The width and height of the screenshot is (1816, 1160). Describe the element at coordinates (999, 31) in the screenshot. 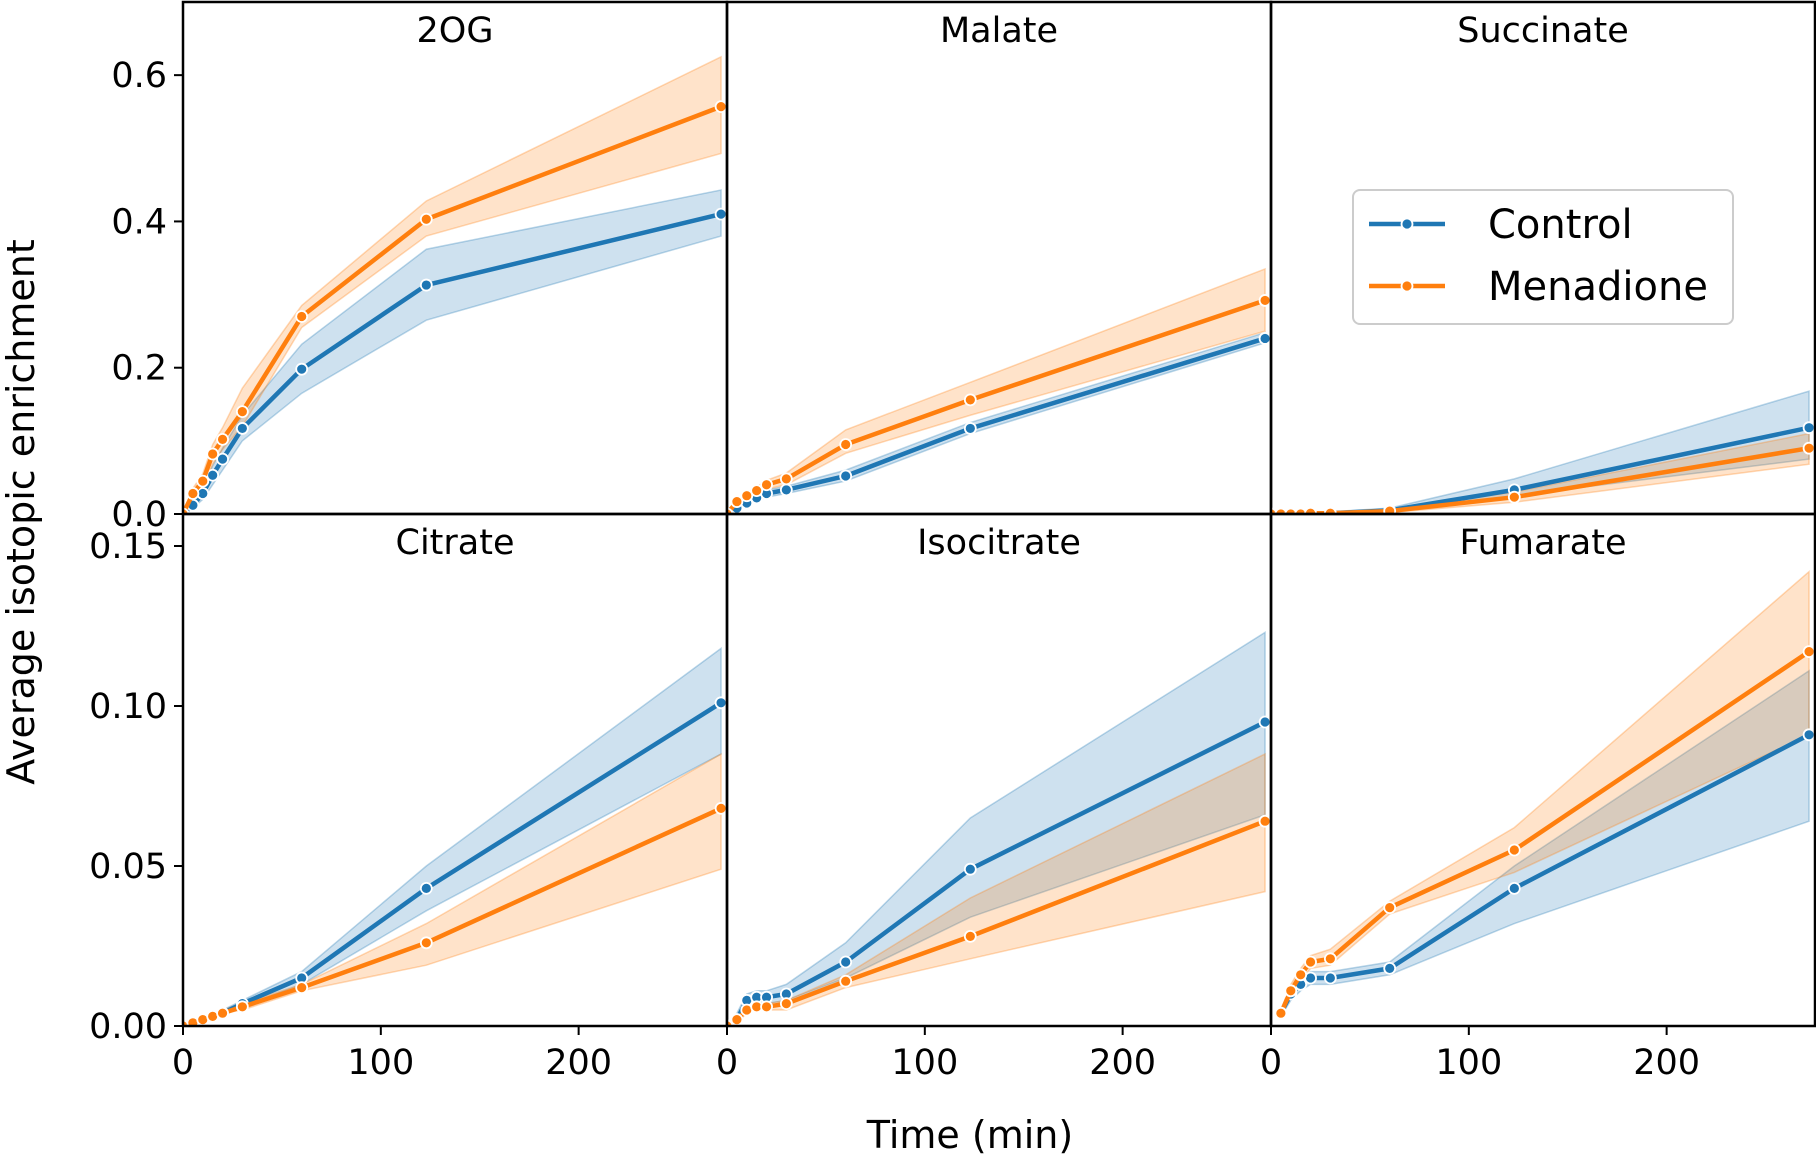

I see `panel-title-malate: Malate` at that location.